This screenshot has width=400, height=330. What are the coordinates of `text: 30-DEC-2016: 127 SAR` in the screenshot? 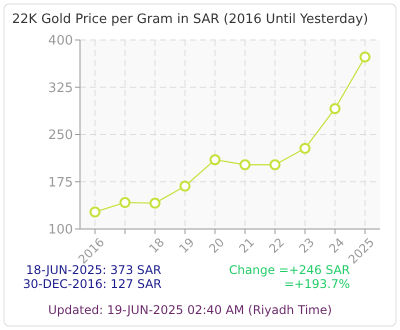 It's located at (92, 284).